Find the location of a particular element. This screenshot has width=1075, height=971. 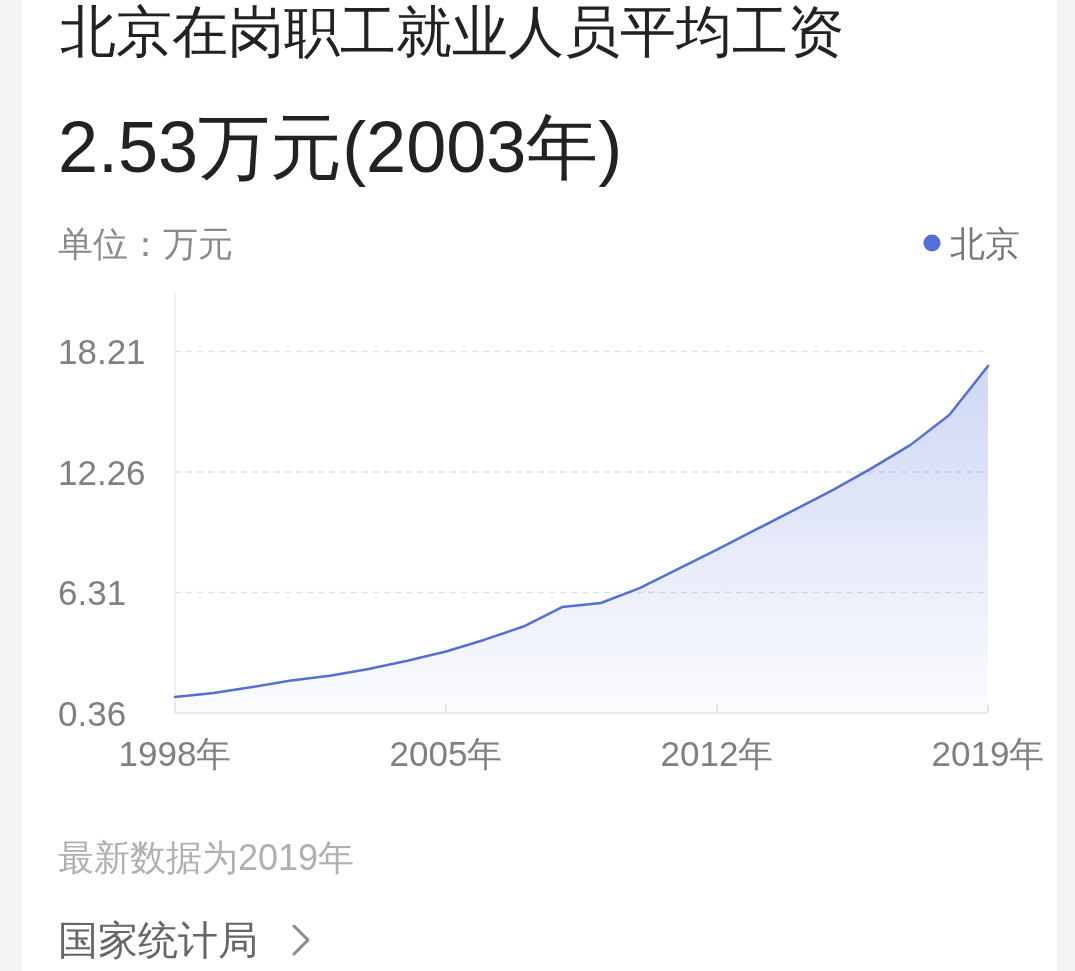

legend-label: 北京 is located at coordinates (985, 243).